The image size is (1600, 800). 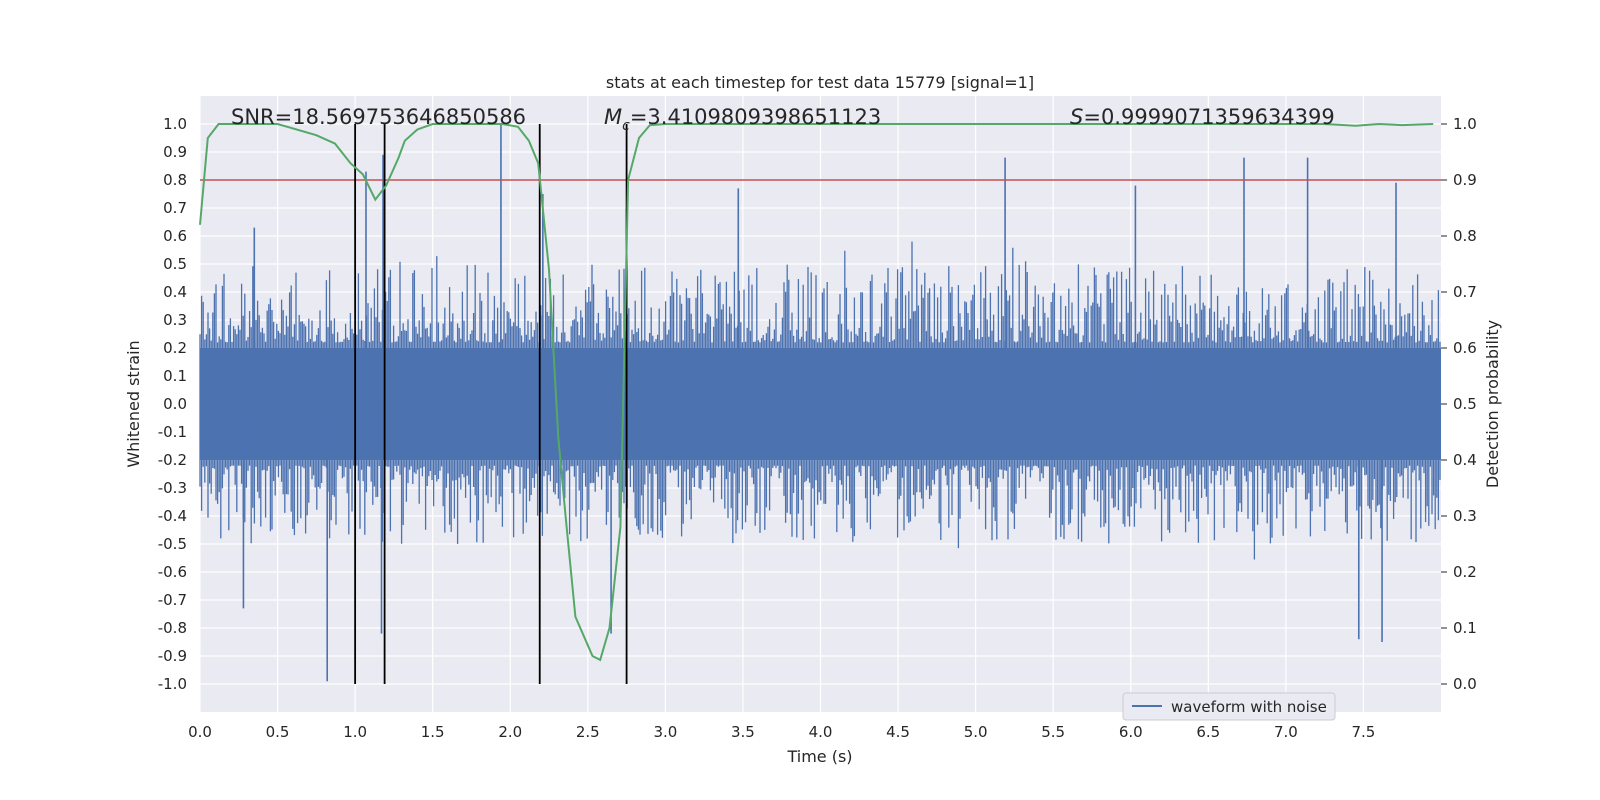 I want to click on y-tick-label: -0.9, so click(x=172, y=656).